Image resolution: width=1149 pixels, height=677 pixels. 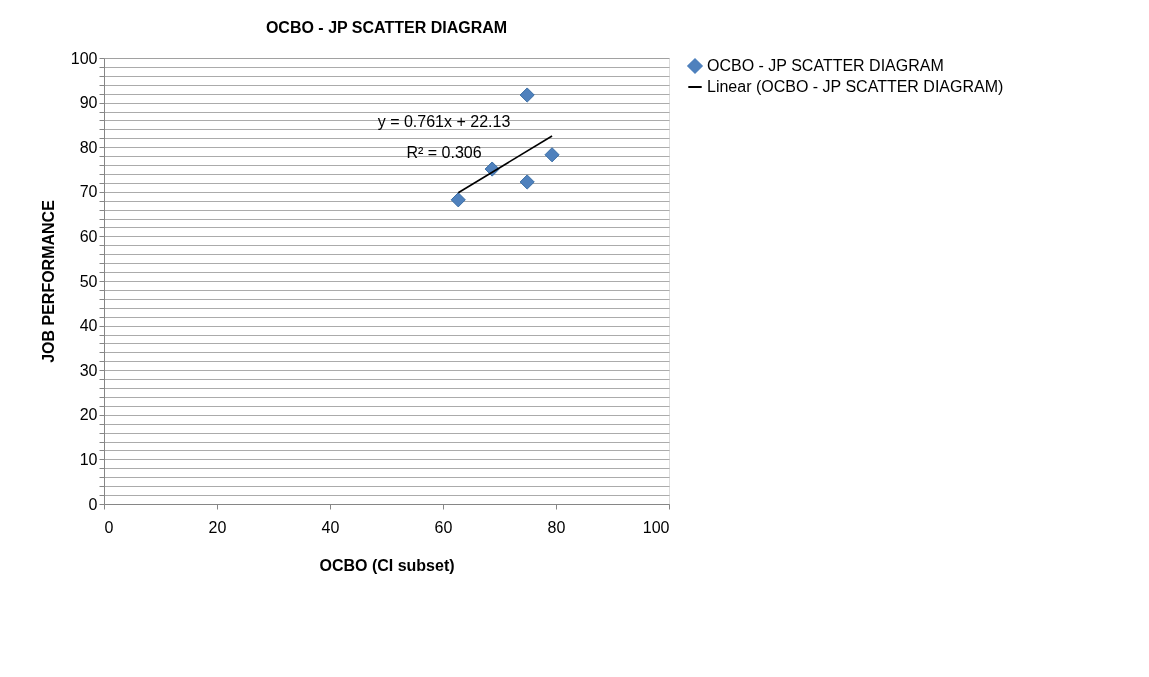 I want to click on annotation: y = 0.761x + 22.13, so click(x=444, y=121).